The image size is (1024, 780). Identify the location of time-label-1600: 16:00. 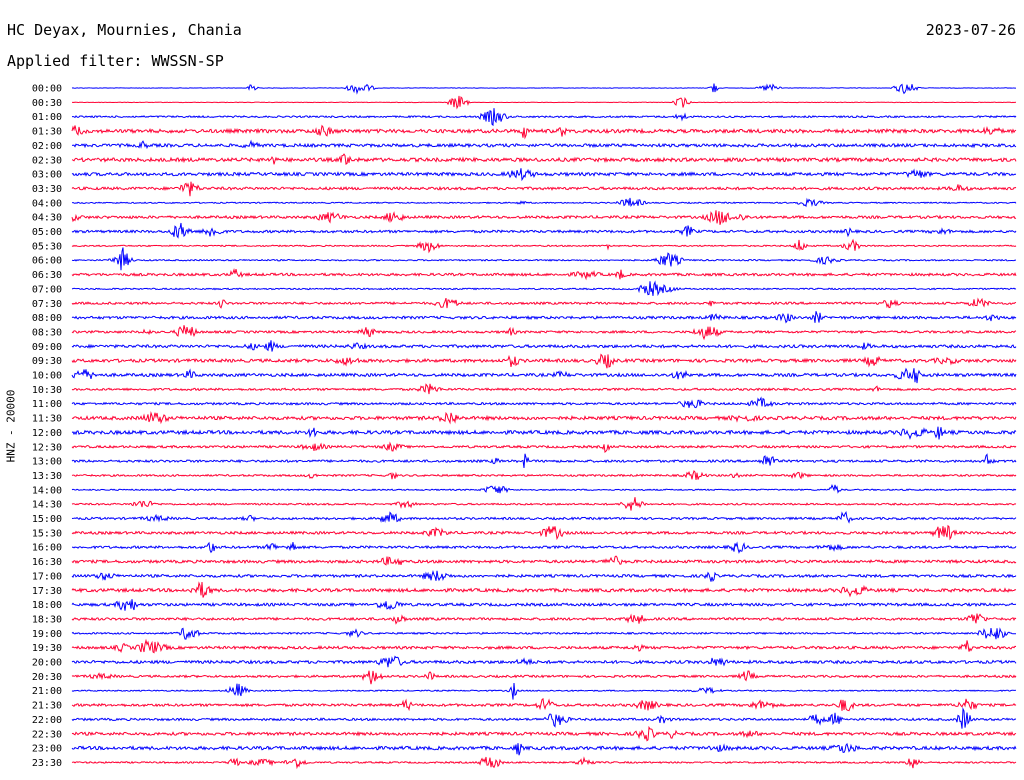
(47, 548).